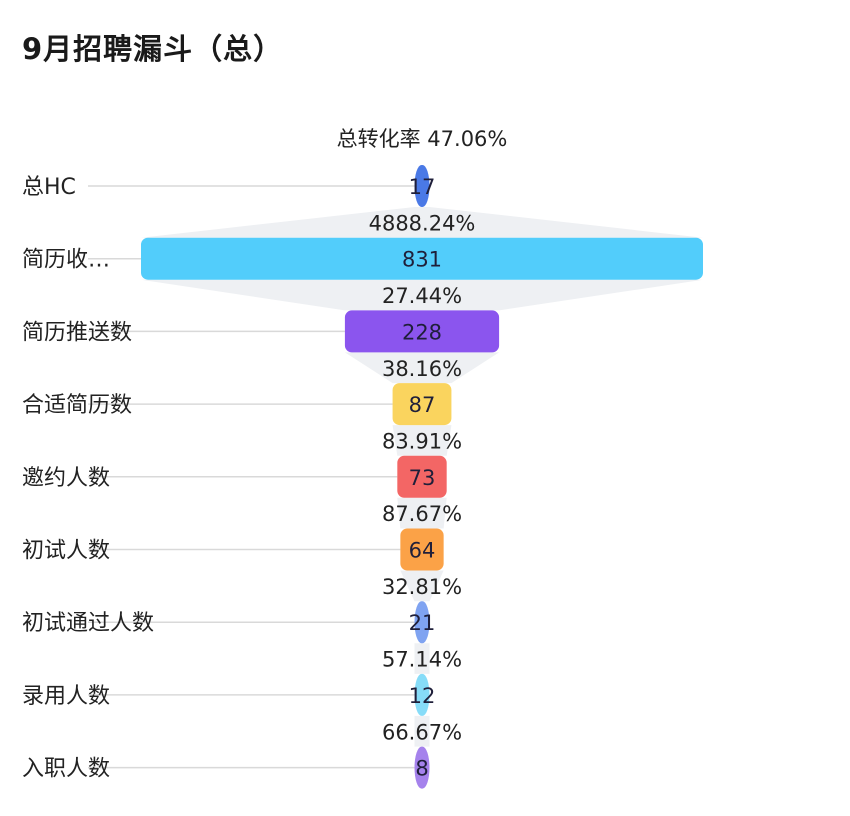 The image size is (850, 816). What do you see at coordinates (88, 623) in the screenshot?
I see `stage-label: 初试通过人数` at bounding box center [88, 623].